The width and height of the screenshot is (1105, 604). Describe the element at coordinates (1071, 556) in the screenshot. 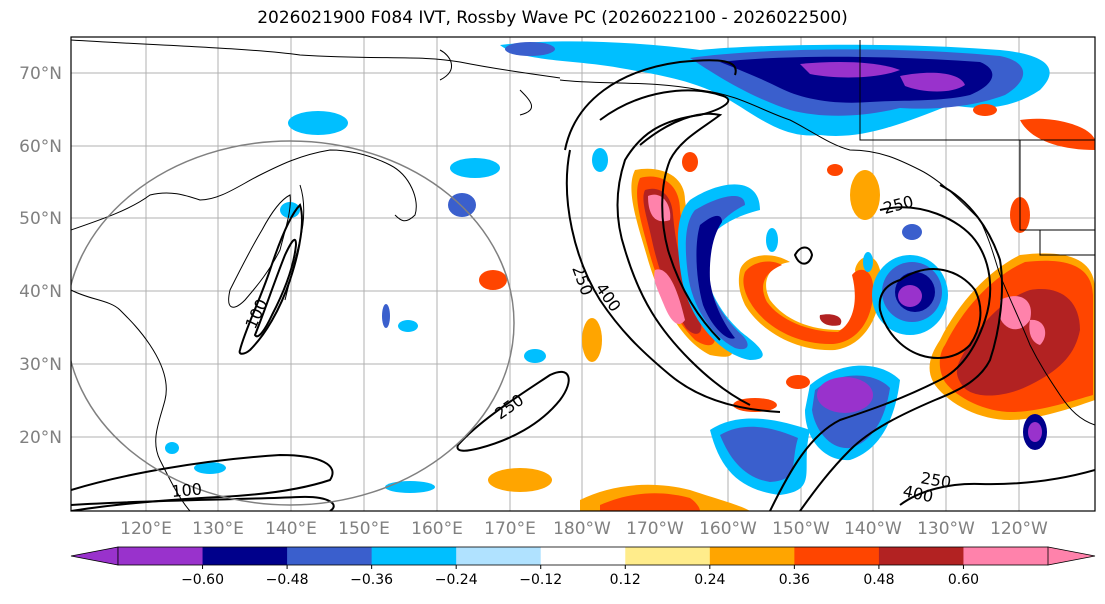

I see `colorbar-extend-max` at that location.